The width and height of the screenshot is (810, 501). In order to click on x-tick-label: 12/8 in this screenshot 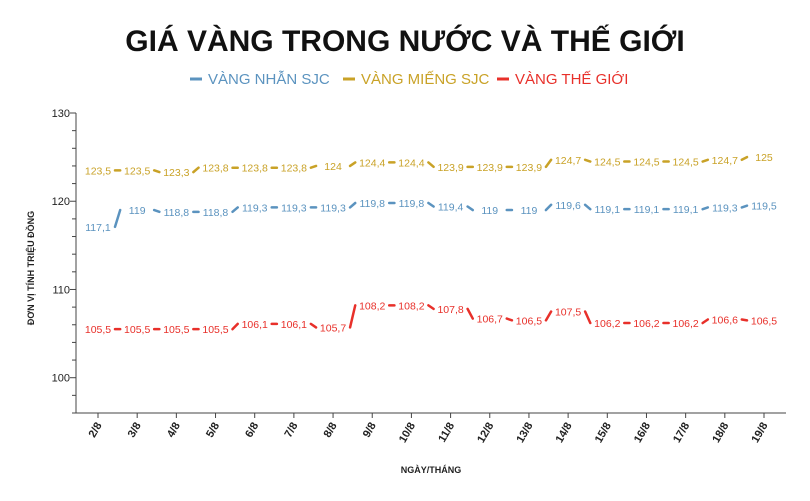, I will do `click(485, 433)`.